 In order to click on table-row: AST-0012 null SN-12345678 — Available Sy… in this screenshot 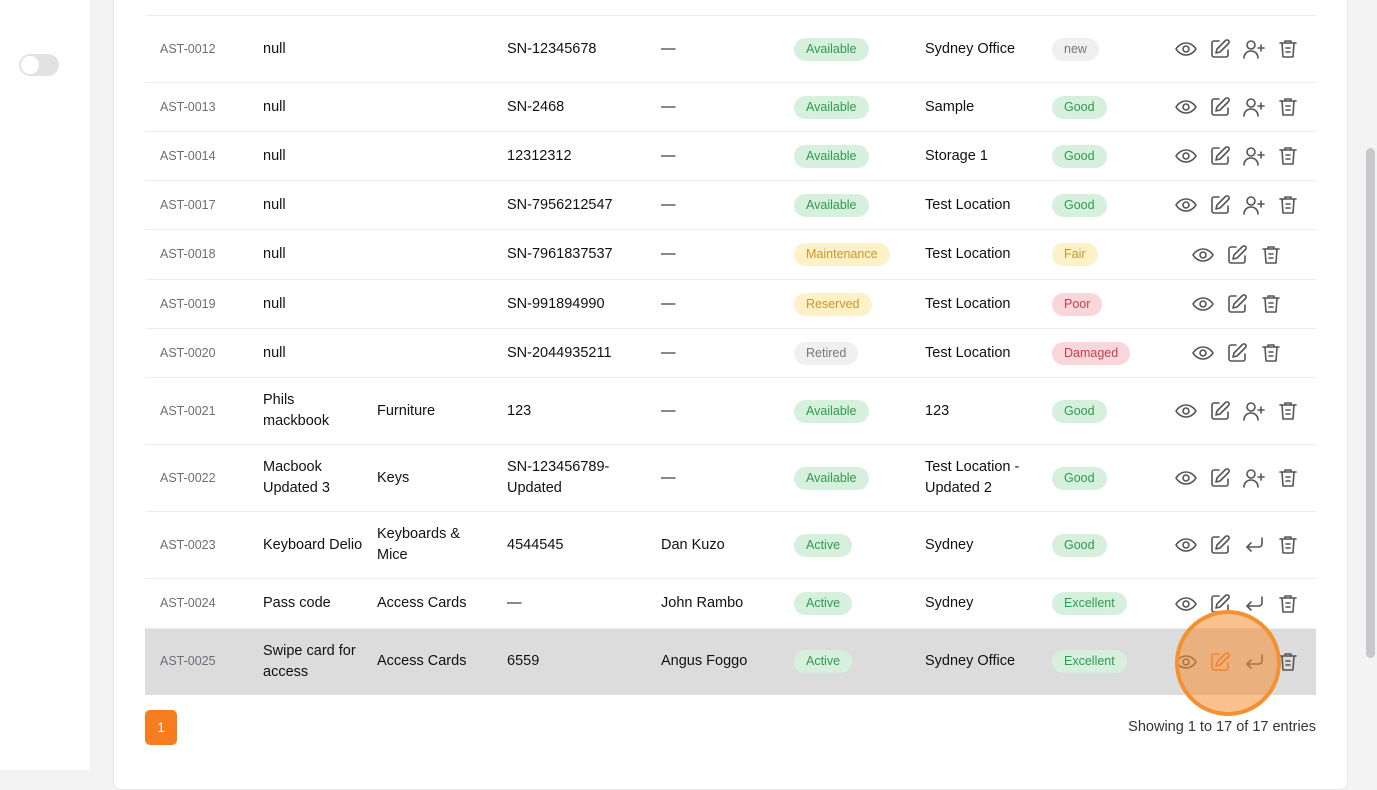, I will do `click(730, 49)`.